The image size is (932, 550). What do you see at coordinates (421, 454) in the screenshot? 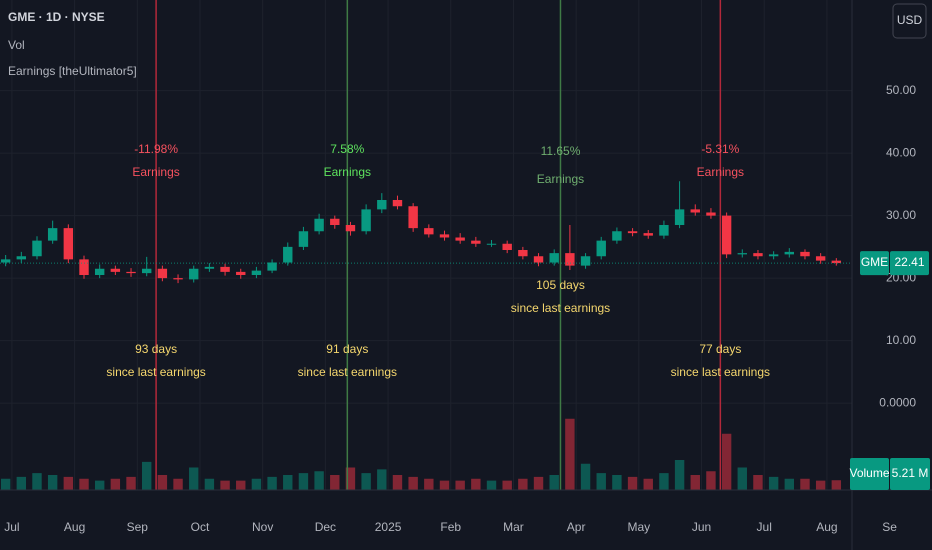
I see `volume-pane` at bounding box center [421, 454].